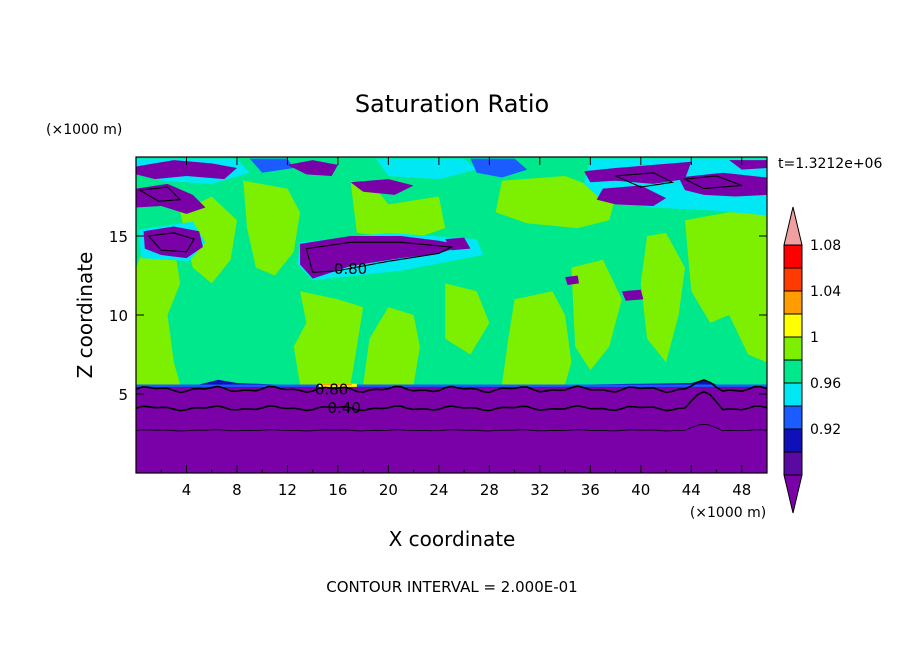 The width and height of the screenshot is (904, 658). I want to click on colorbar-label: 1.08, so click(825, 246).